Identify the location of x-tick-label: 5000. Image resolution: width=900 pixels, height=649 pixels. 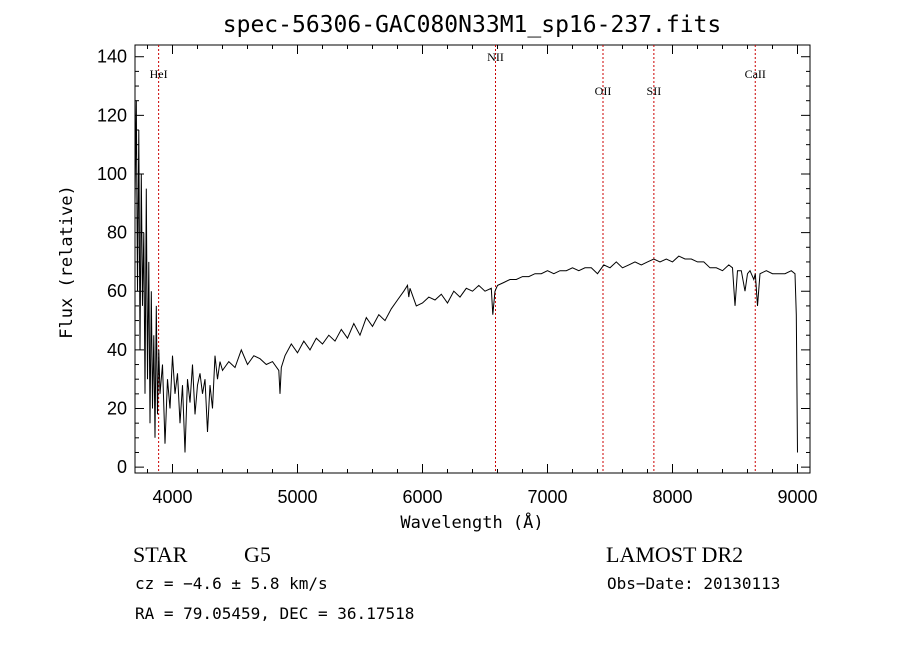
(297, 497).